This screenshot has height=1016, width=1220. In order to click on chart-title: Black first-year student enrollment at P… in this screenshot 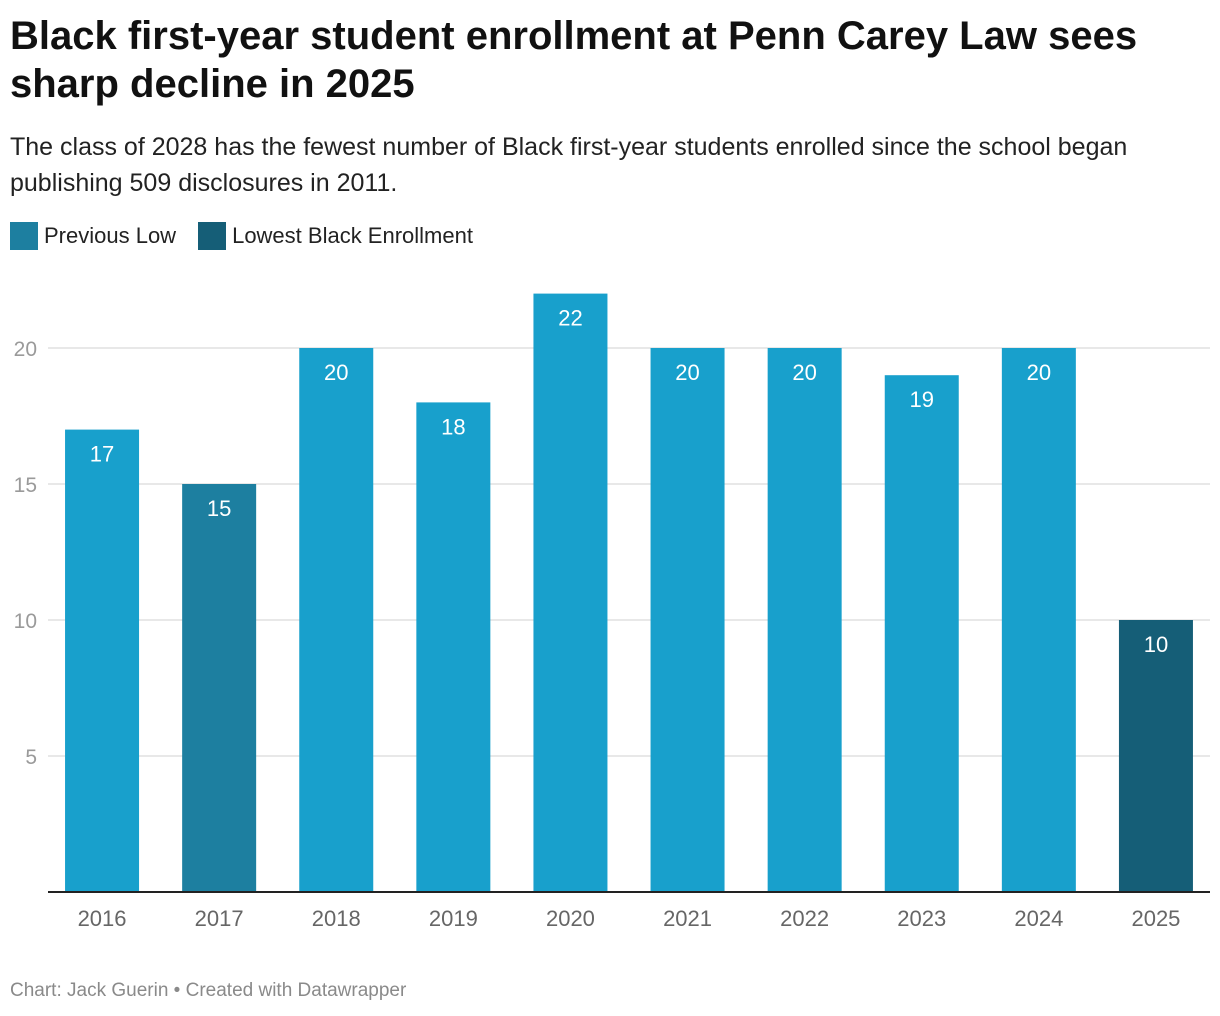, I will do `click(574, 60)`.